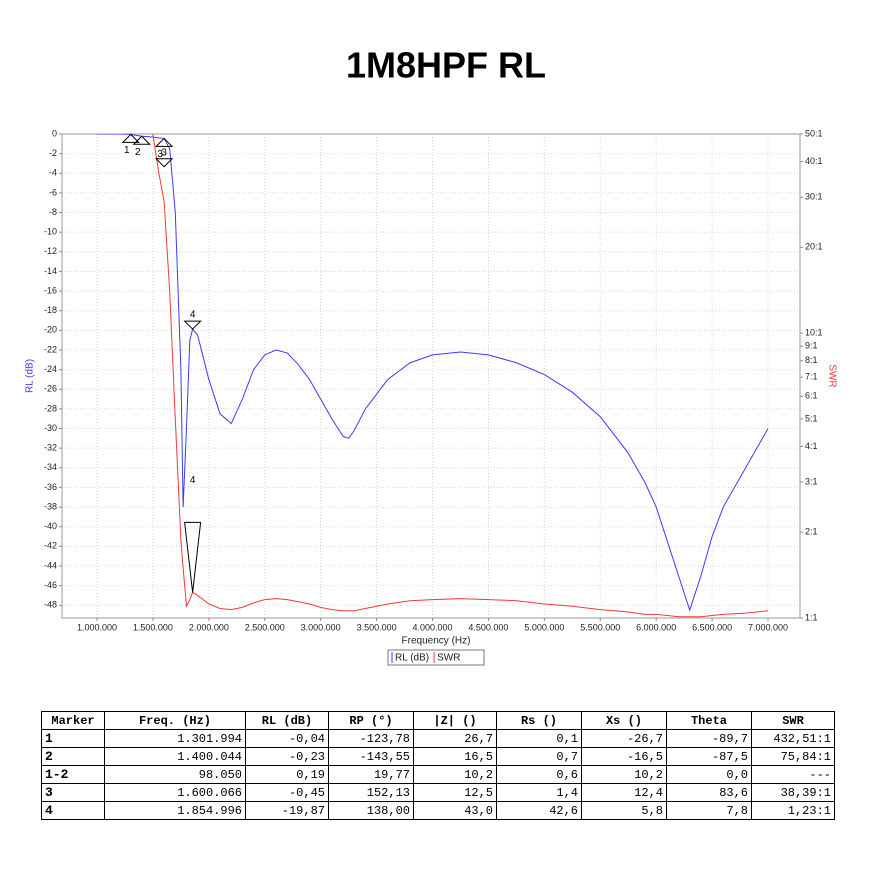 This screenshot has width=893, height=893. What do you see at coordinates (811, 532) in the screenshot?
I see `y2-tick-label: 2:1` at bounding box center [811, 532].